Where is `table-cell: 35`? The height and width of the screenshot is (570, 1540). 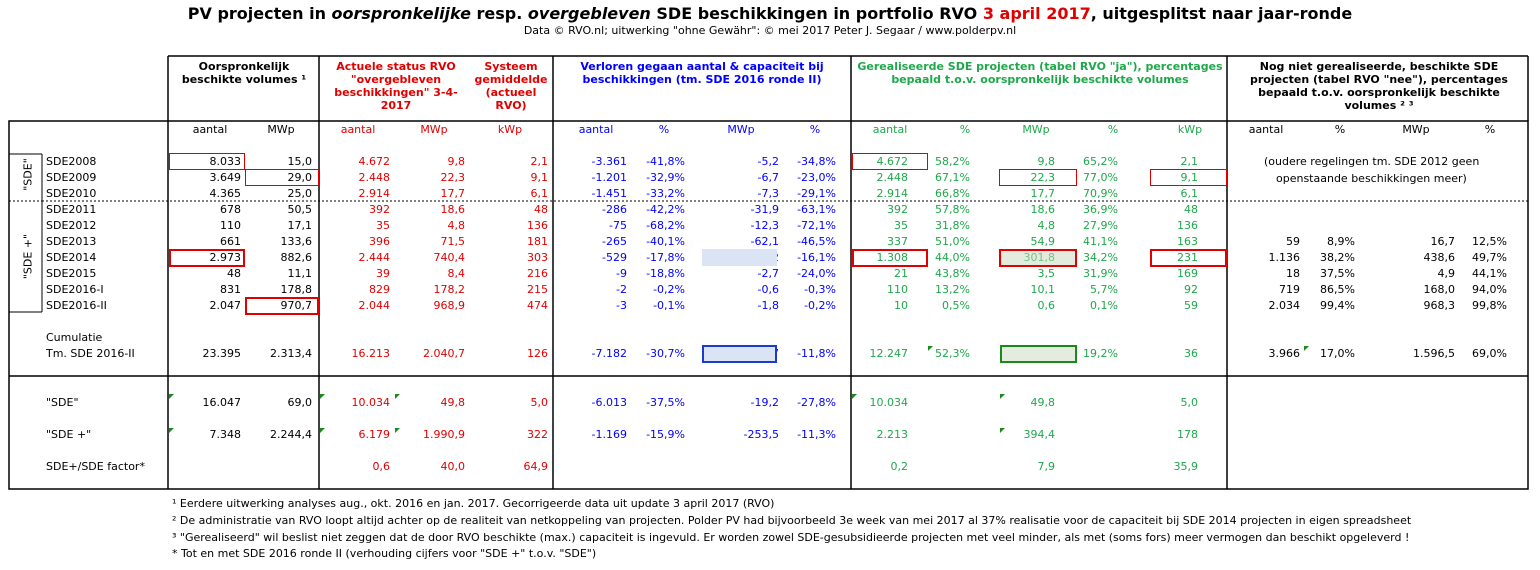 table-cell: 35 is located at coordinates (383, 225).